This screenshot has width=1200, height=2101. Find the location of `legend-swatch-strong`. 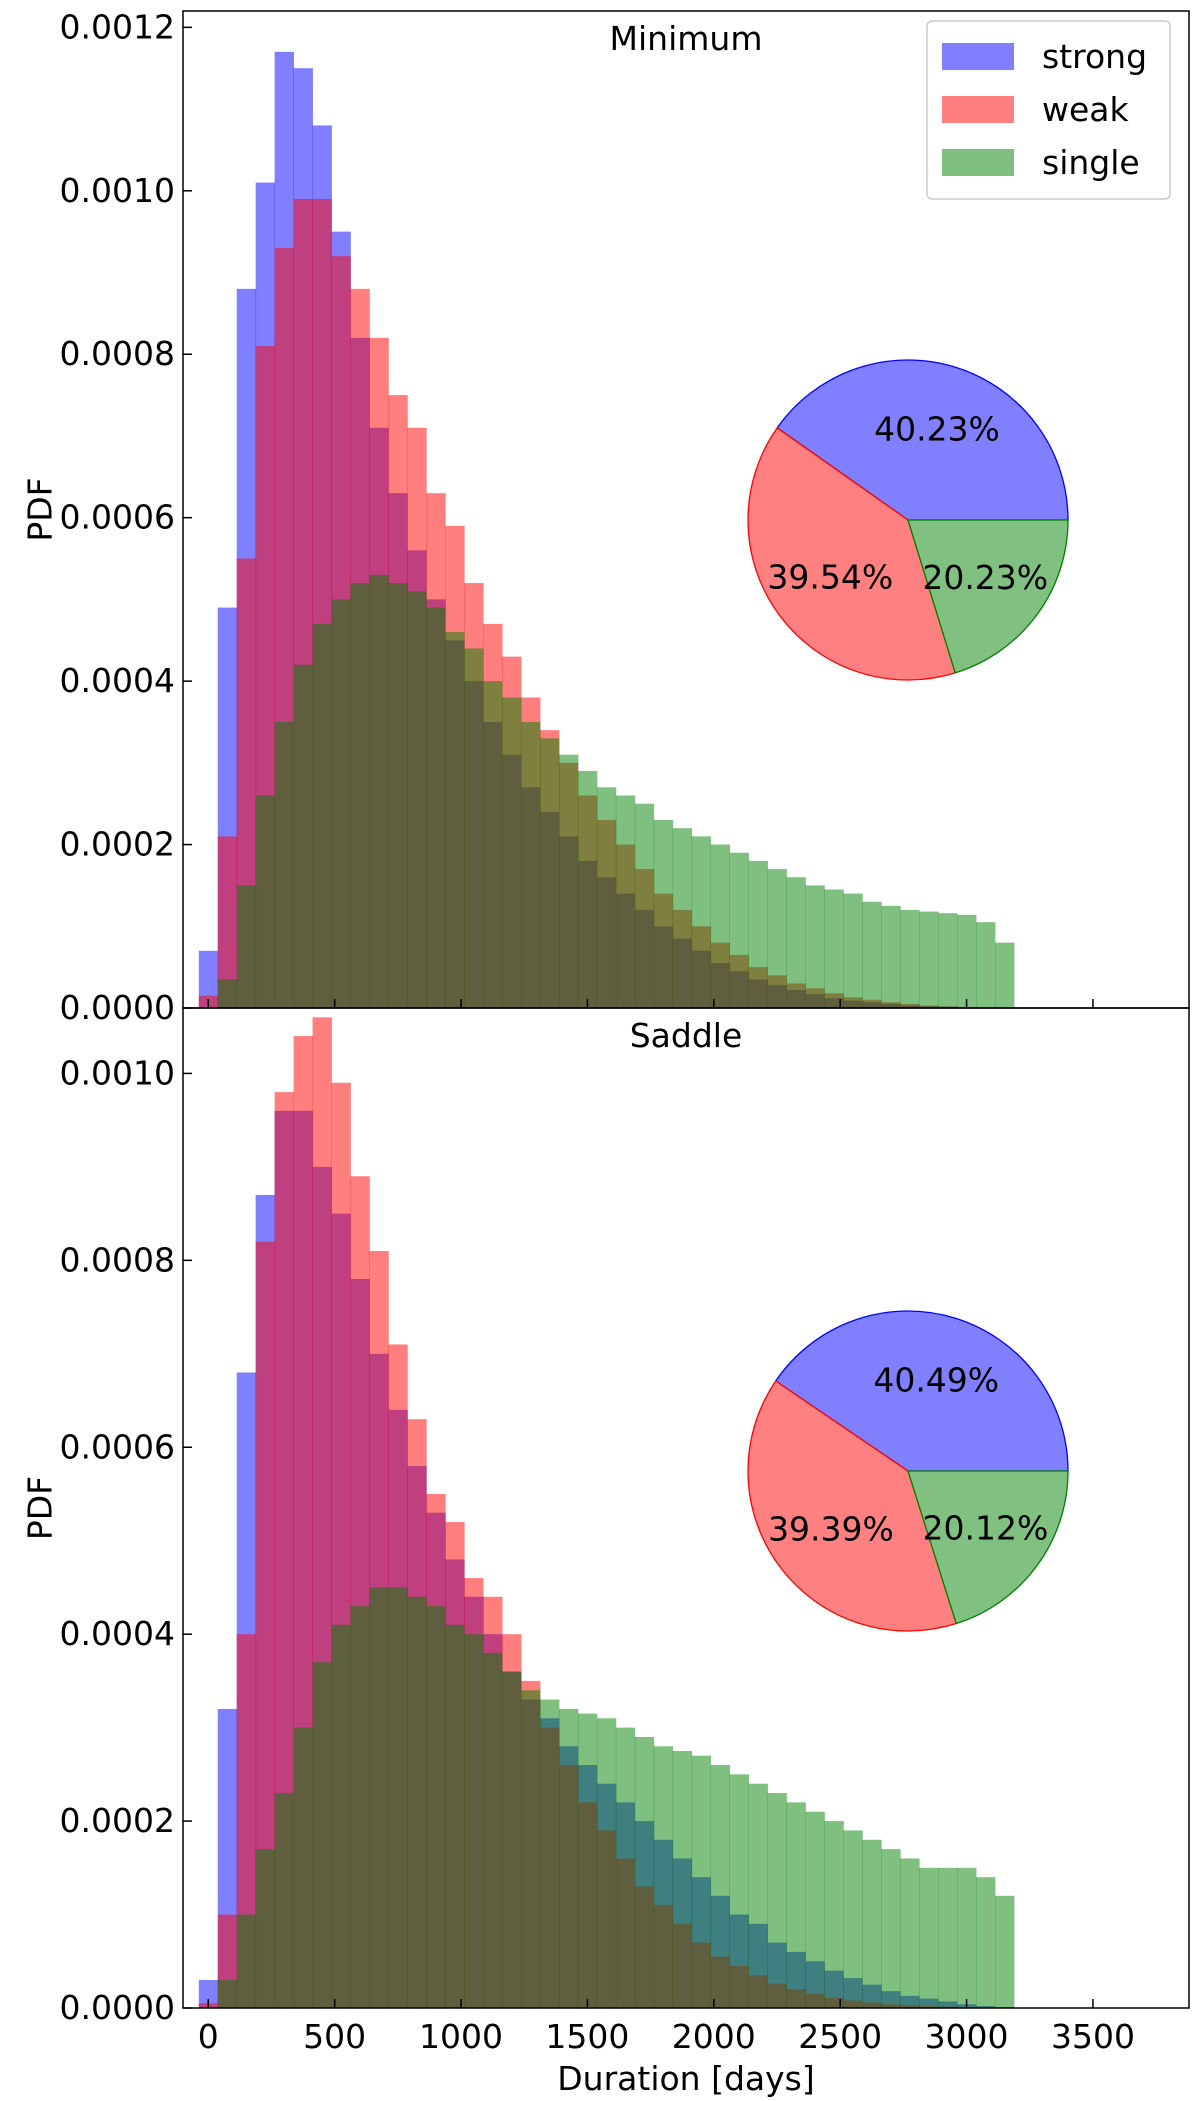

legend-swatch-strong is located at coordinates (978, 56).